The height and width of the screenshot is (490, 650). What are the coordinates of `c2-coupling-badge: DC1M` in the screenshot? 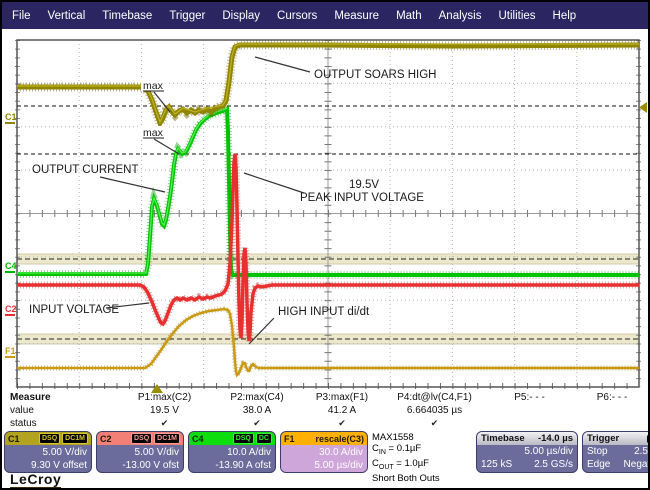 It's located at (167, 438).